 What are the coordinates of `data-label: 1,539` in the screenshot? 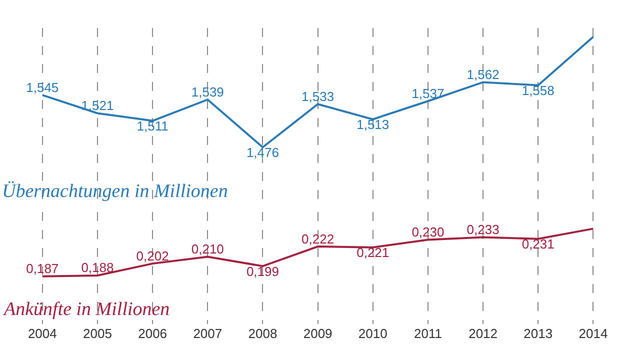 It's located at (207, 92).